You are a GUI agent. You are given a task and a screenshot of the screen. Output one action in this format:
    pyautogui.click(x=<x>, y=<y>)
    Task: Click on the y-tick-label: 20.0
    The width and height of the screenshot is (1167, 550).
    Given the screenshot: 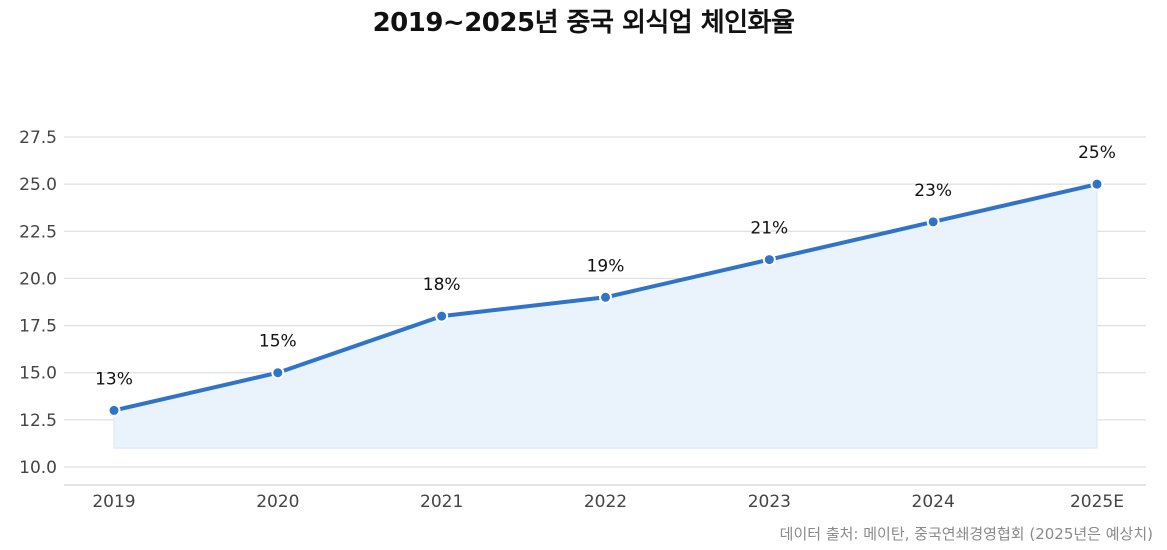 What is the action you would take?
    pyautogui.click(x=38, y=279)
    